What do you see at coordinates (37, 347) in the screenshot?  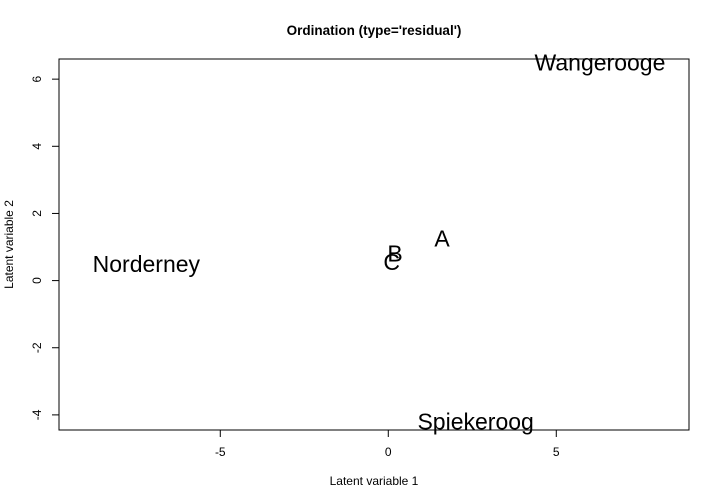 I see `y-tick-label: -2` at bounding box center [37, 347].